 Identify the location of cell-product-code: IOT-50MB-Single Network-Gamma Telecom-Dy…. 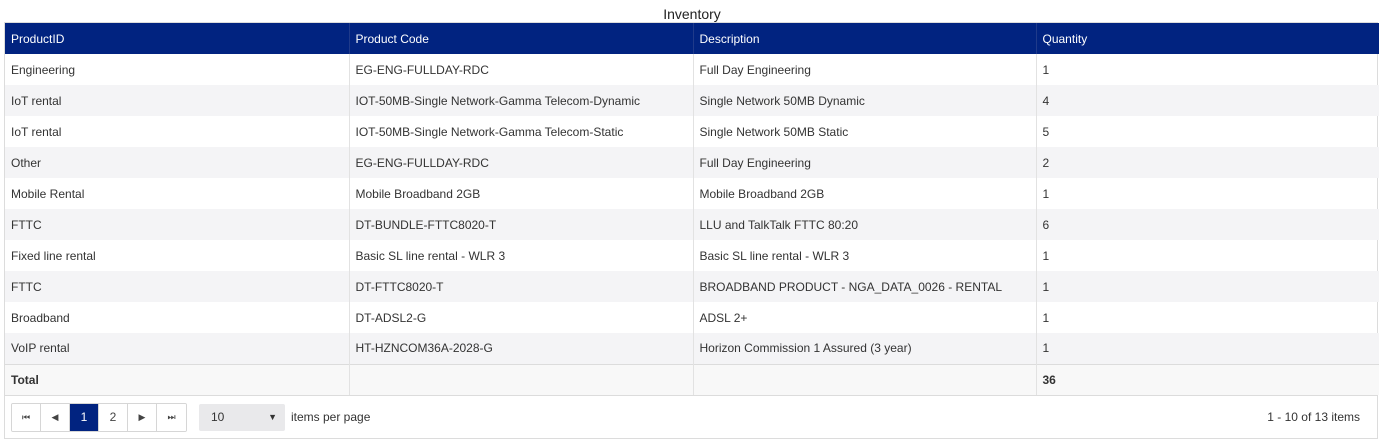
(521, 100).